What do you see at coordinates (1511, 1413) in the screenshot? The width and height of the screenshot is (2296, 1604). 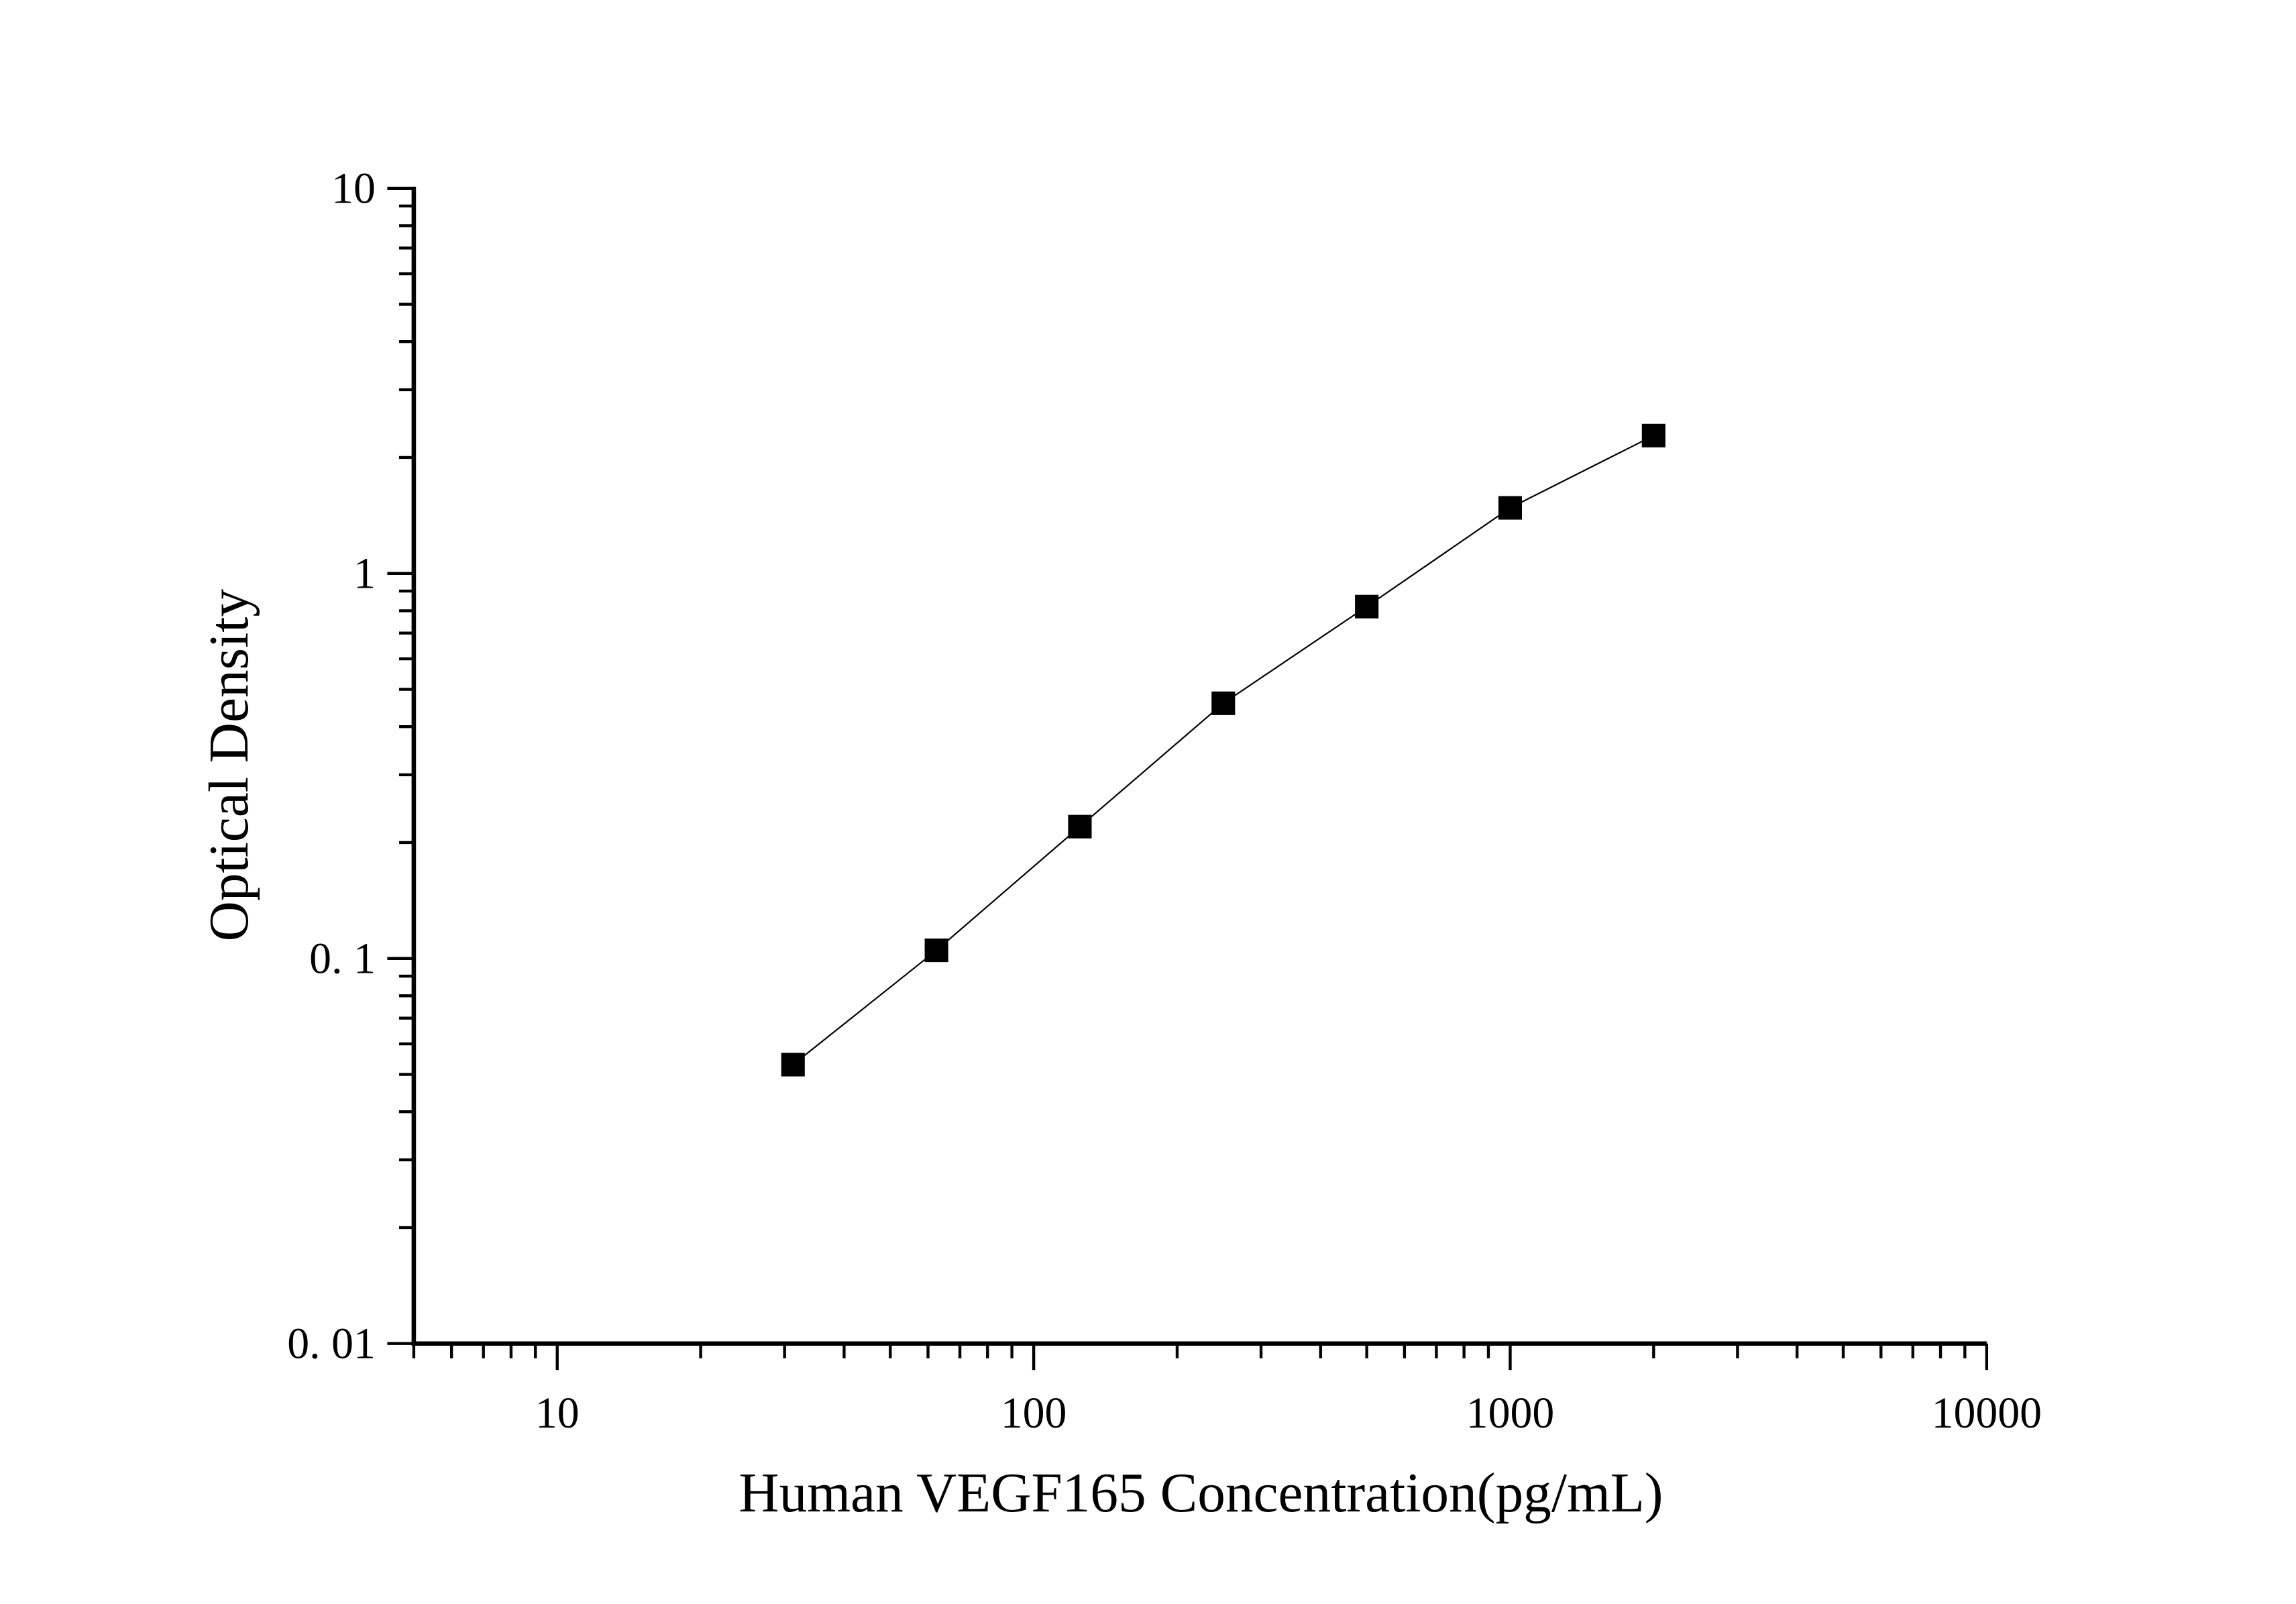 I see `x-tick-label: 1000` at bounding box center [1511, 1413].